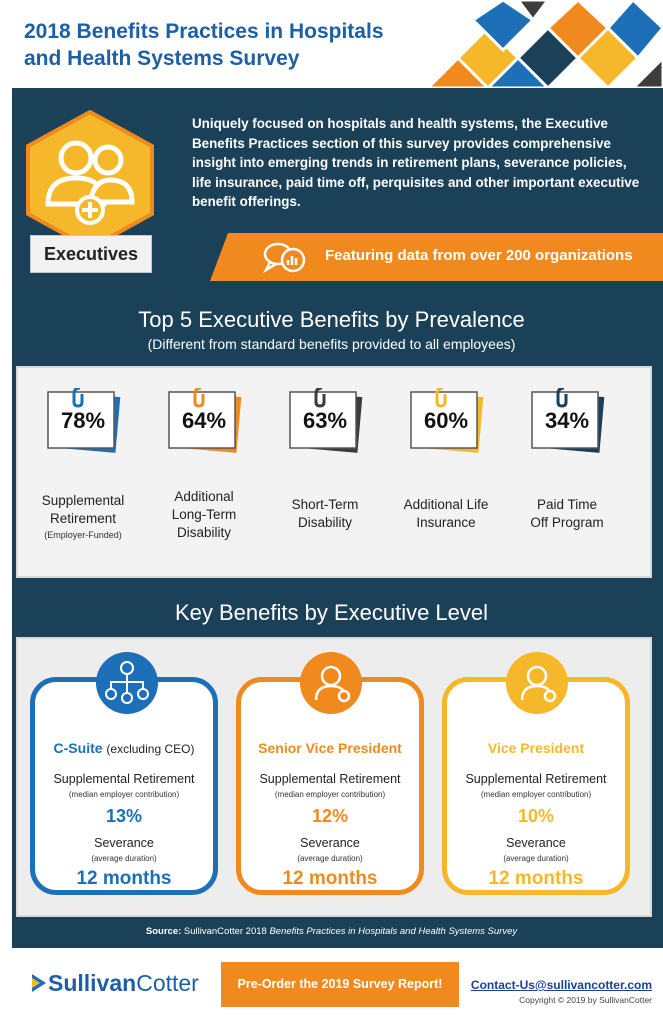  I want to click on woman-icon, so click(331, 683).